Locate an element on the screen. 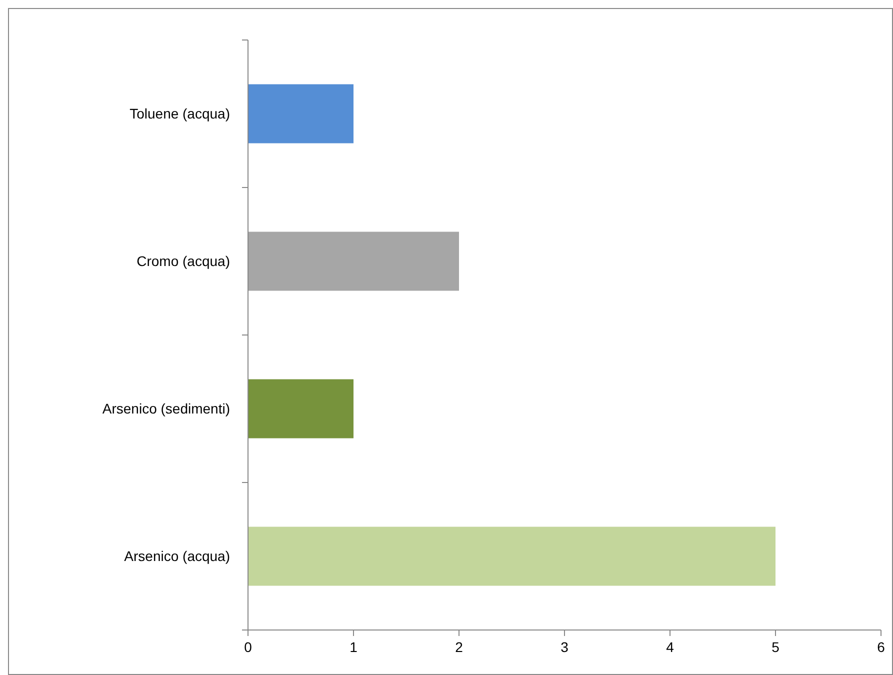 This screenshot has height=675, width=893. y-tick-label: Arsenico (acqua) is located at coordinates (177, 556).